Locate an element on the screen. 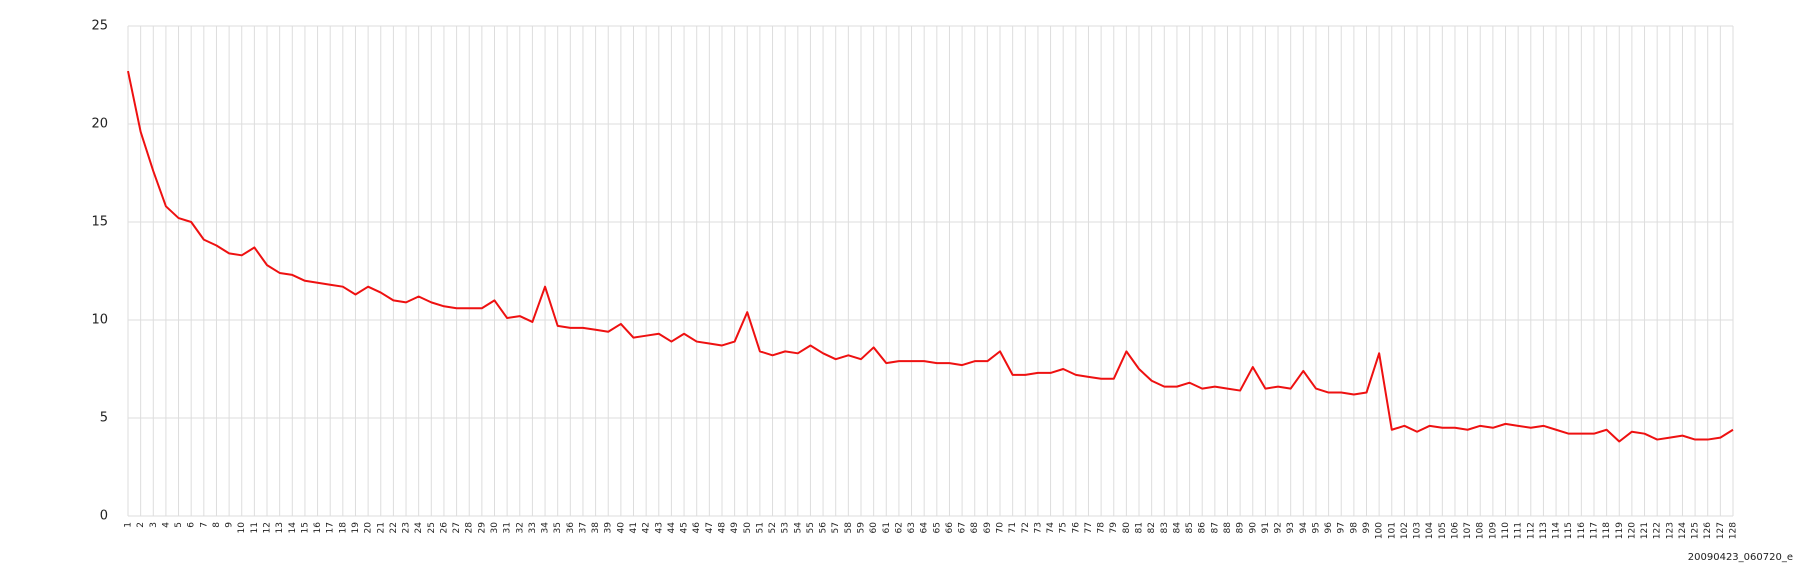 The image size is (1797, 571). x-tick-label: 2 is located at coordinates (141, 525).